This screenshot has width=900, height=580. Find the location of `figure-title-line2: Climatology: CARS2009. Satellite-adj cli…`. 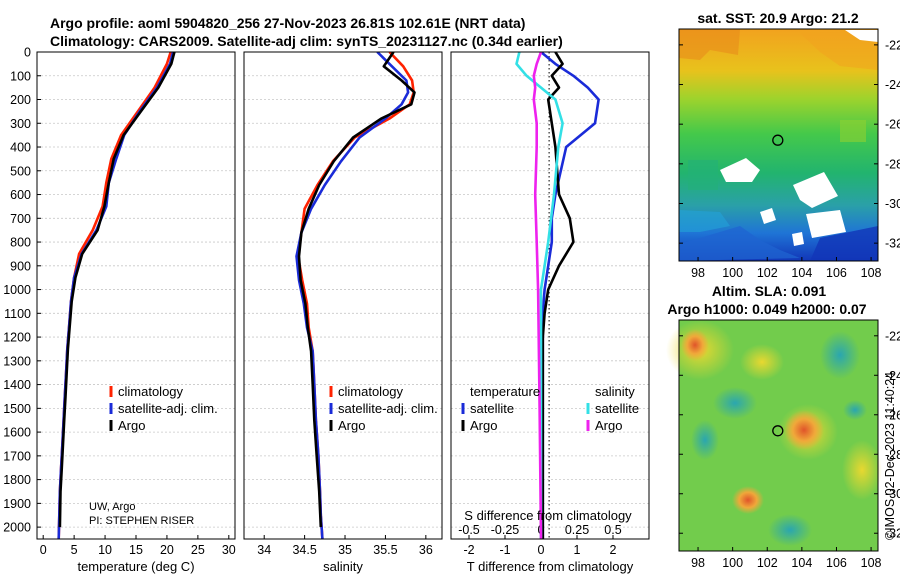

figure-title-line2: Climatology: CARS2009. Satellite-adj cli… is located at coordinates (306, 41).